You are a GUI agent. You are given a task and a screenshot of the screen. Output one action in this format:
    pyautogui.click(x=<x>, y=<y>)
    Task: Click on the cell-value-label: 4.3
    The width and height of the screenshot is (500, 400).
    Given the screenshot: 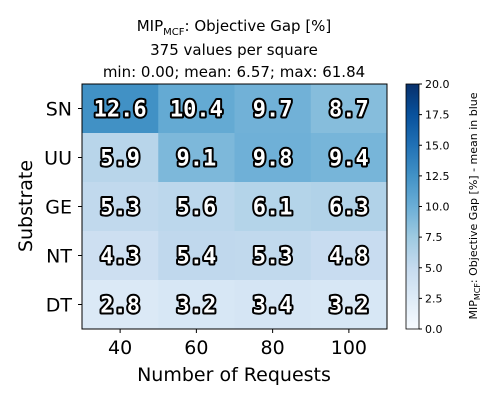 What is the action you would take?
    pyautogui.click(x=120, y=257)
    